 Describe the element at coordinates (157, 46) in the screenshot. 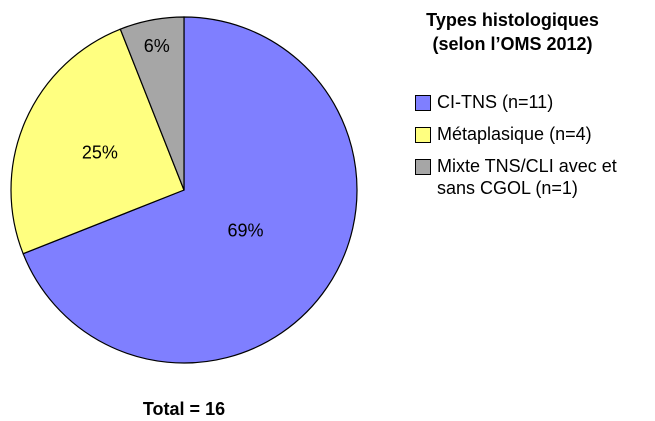

I see `slice-label: 6%` at that location.